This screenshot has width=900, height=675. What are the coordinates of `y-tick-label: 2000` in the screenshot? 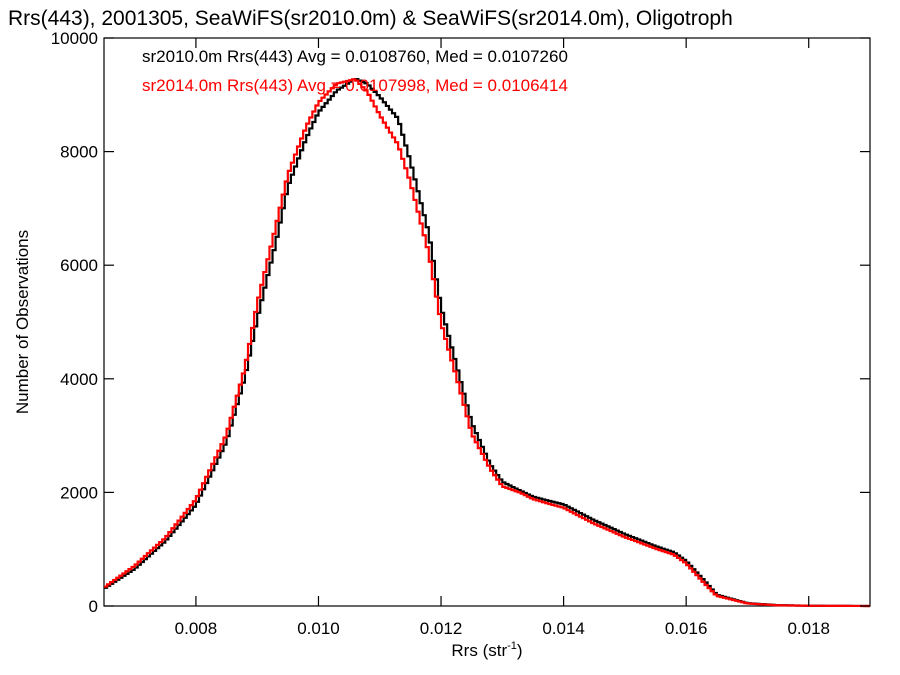 It's located at (79, 492).